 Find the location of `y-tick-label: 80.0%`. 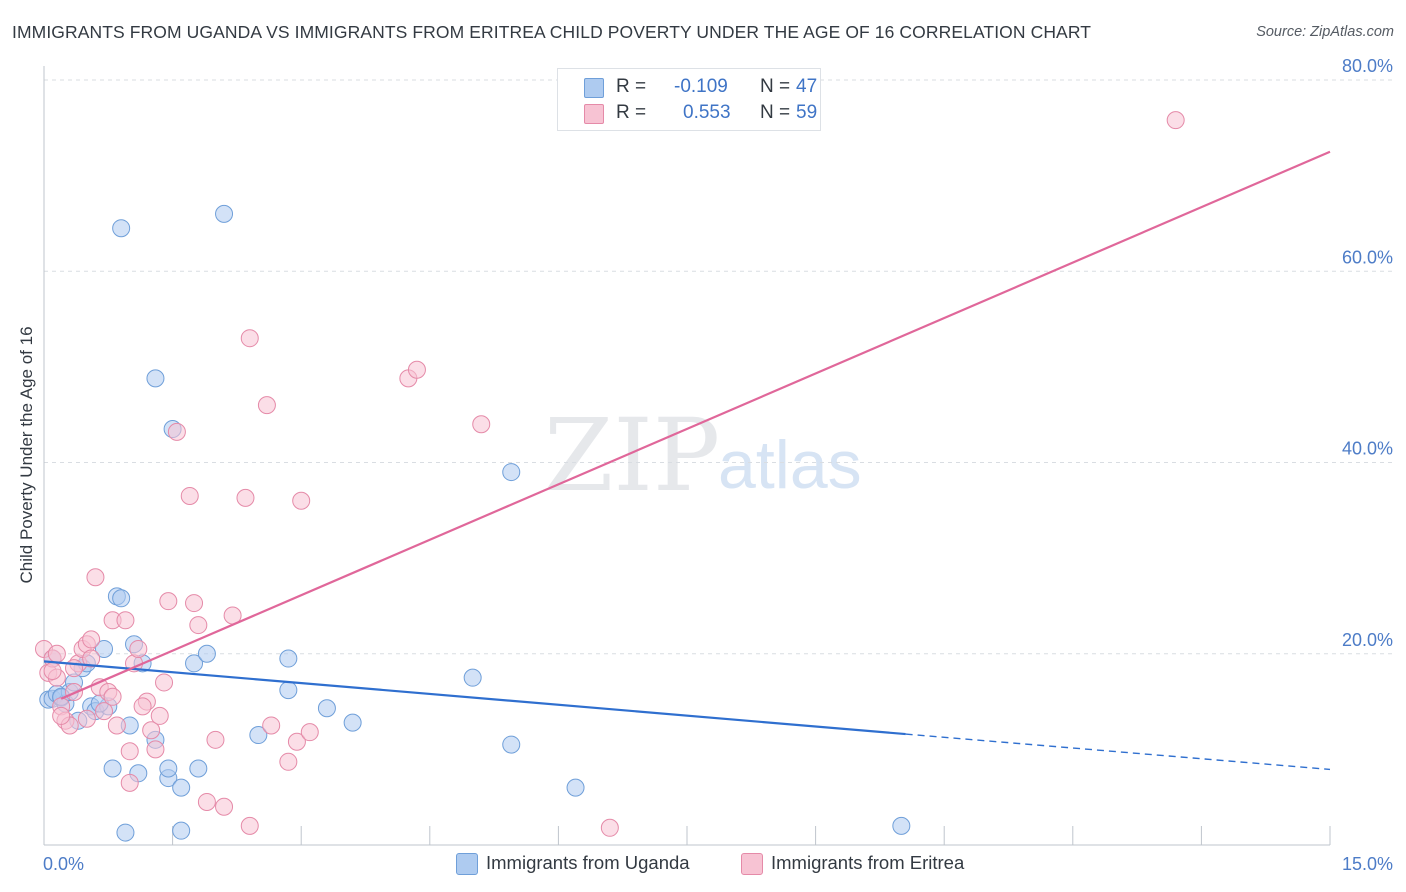

y-tick-label: 80.0% is located at coordinates (1367, 66).